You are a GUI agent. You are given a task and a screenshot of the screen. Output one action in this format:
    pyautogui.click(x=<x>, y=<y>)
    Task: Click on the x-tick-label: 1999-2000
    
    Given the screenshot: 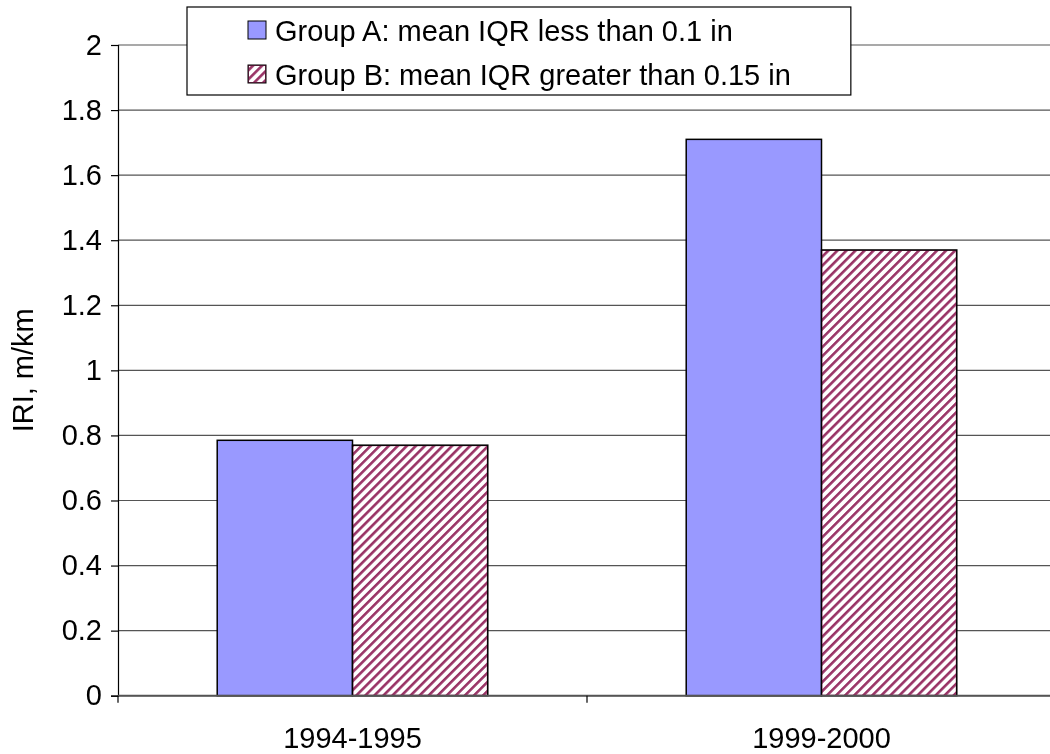 What is the action you would take?
    pyautogui.click(x=821, y=737)
    